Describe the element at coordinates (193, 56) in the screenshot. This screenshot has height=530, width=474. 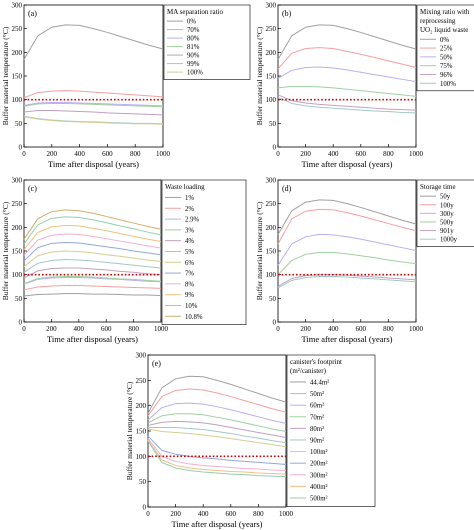
I see `legend-label: 90%` at that location.